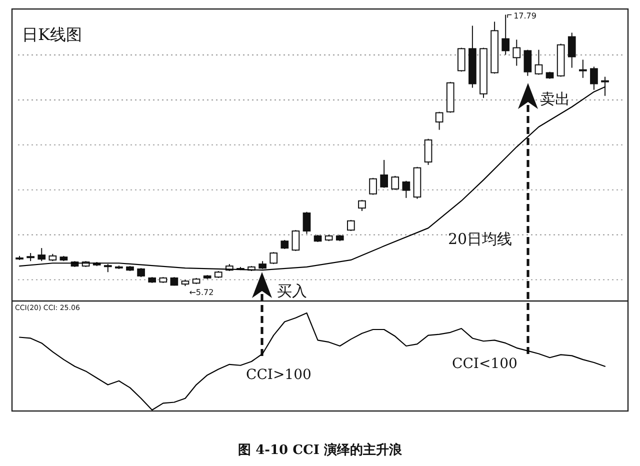 The width and height of the screenshot is (640, 466). I want to click on annotation: 卖出, so click(555, 99).